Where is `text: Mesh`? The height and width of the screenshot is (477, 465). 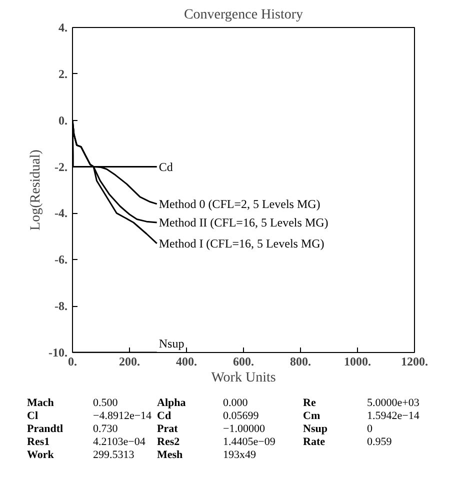 text: Mesh is located at coordinates (170, 455).